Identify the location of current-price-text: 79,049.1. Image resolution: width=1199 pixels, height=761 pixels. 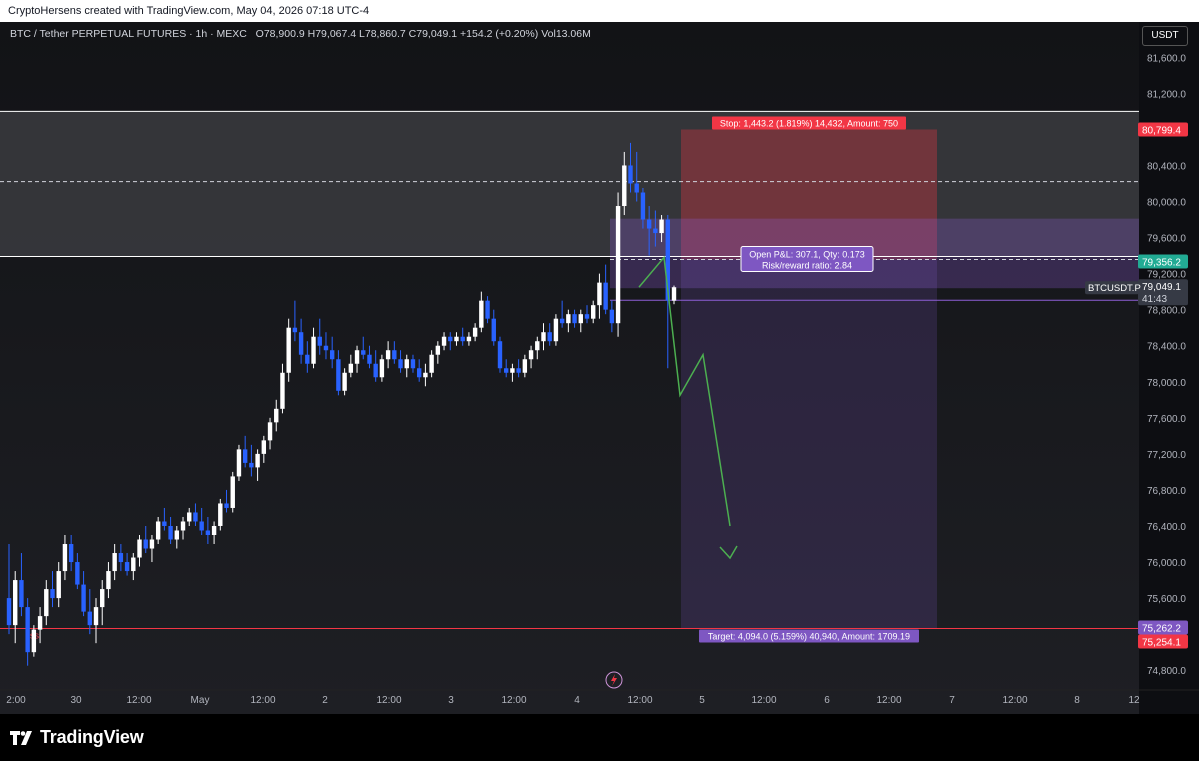
(1161, 287).